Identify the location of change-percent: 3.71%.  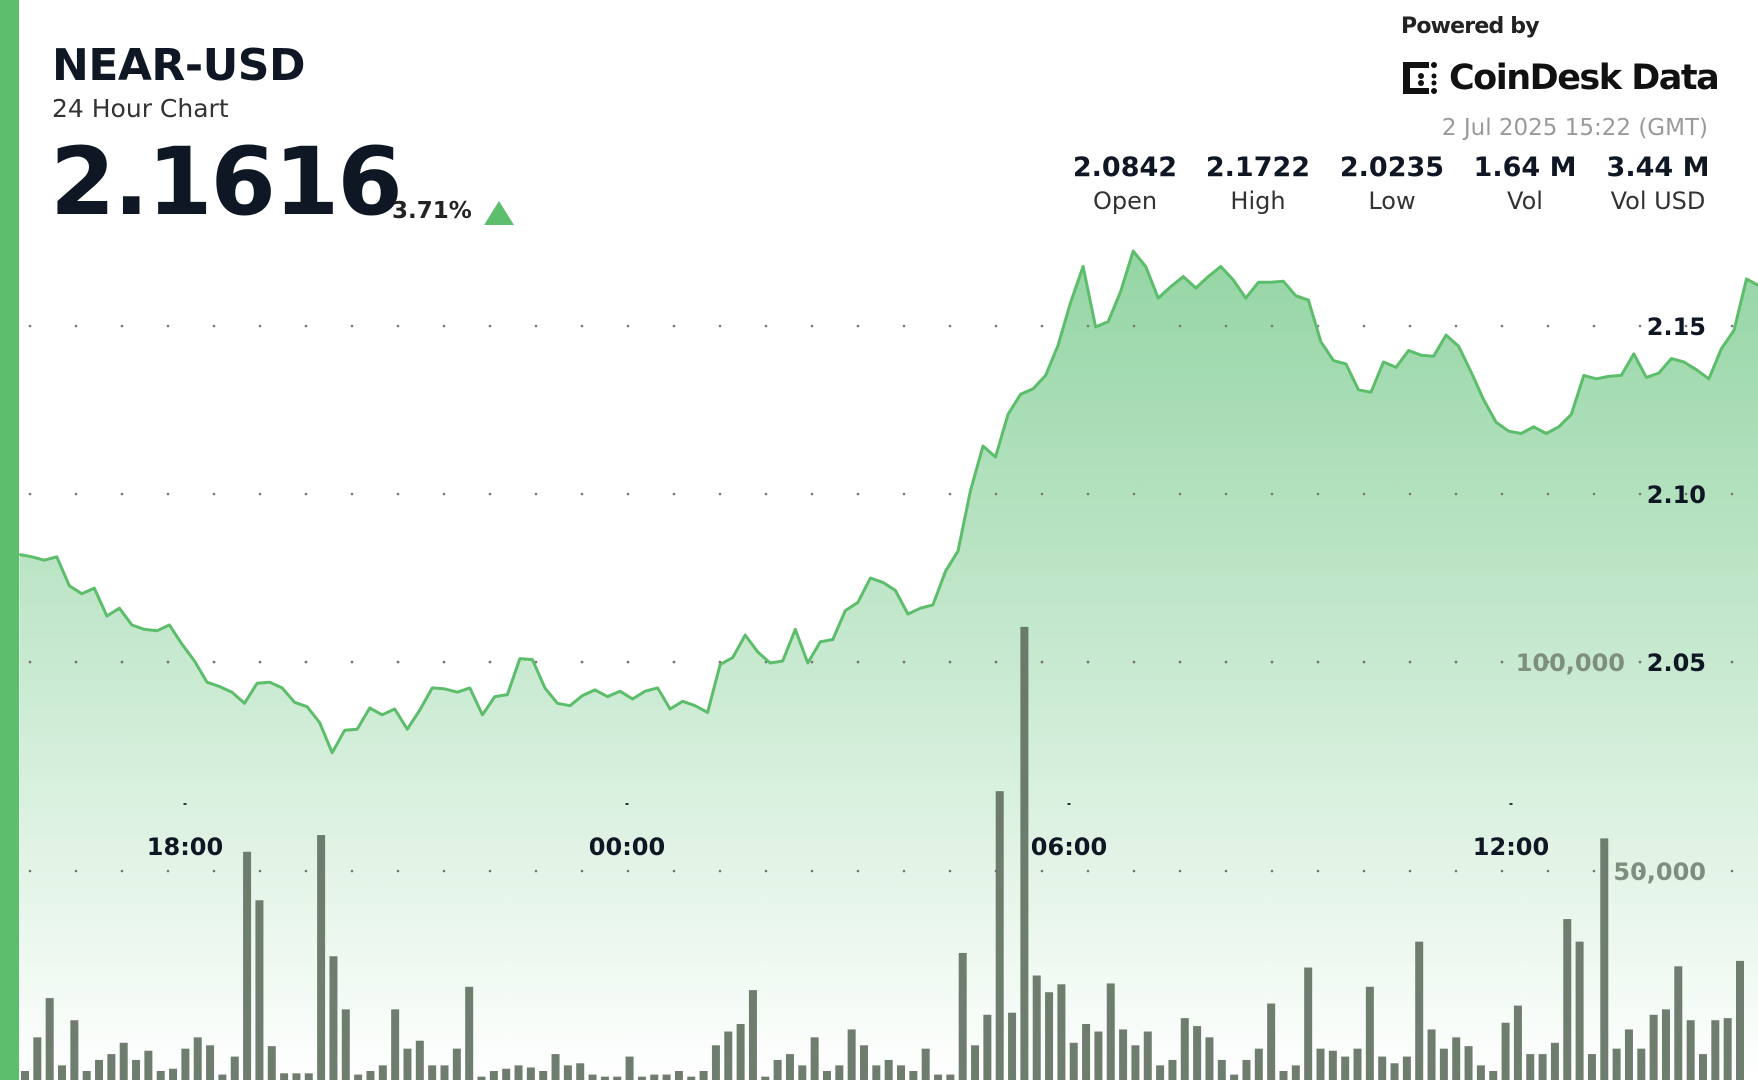
(432, 211).